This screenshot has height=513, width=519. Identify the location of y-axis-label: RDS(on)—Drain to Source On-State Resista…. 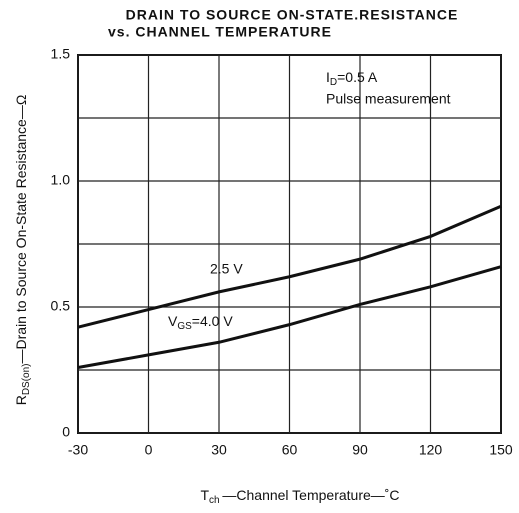
(22, 250).